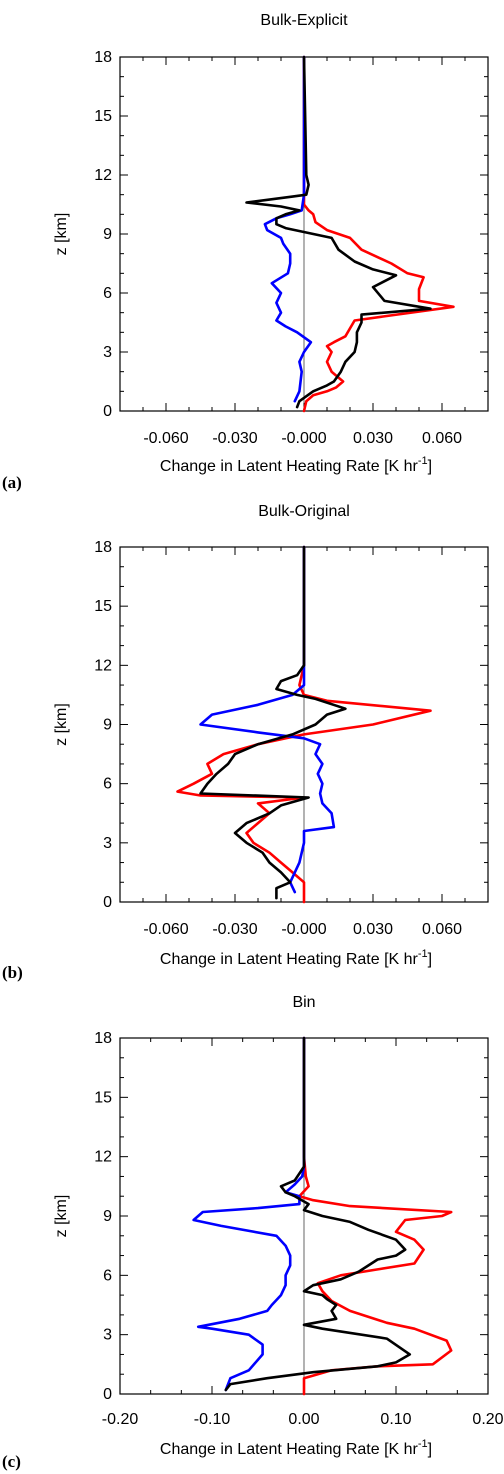 The image size is (504, 1474). What do you see at coordinates (395, 1419) in the screenshot?
I see `x-tick-label: 0.10` at bounding box center [395, 1419].